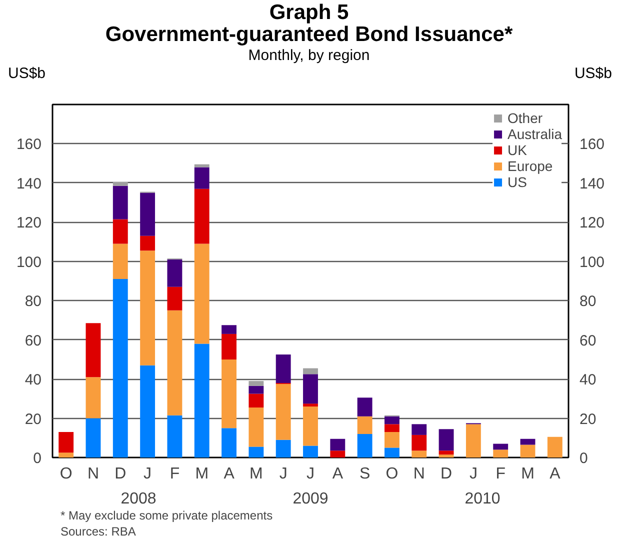  What do you see at coordinates (535, 134) in the screenshot?
I see `legend-label: Australia` at bounding box center [535, 134].